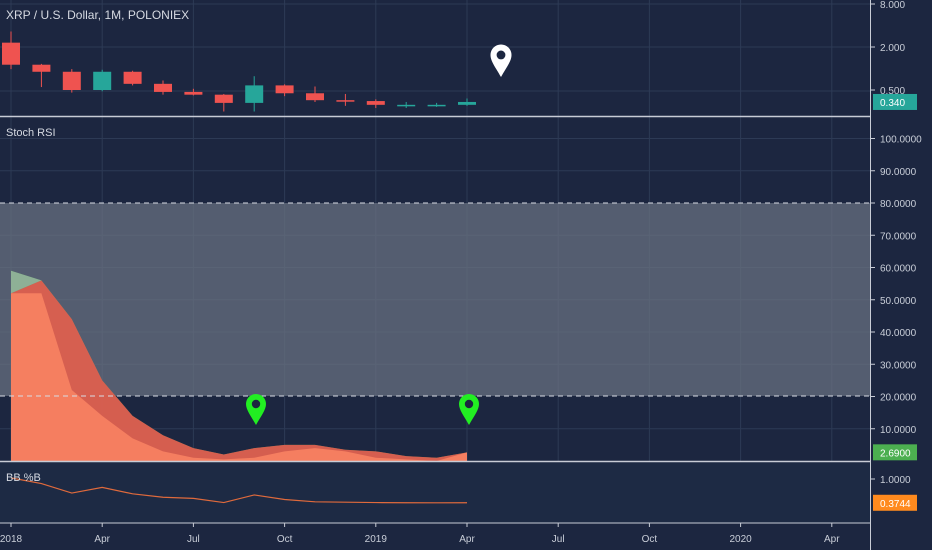 The height and width of the screenshot is (550, 932). Describe the element at coordinates (892, 103) in the screenshot. I see `last-price-badge: 0.340` at that location.